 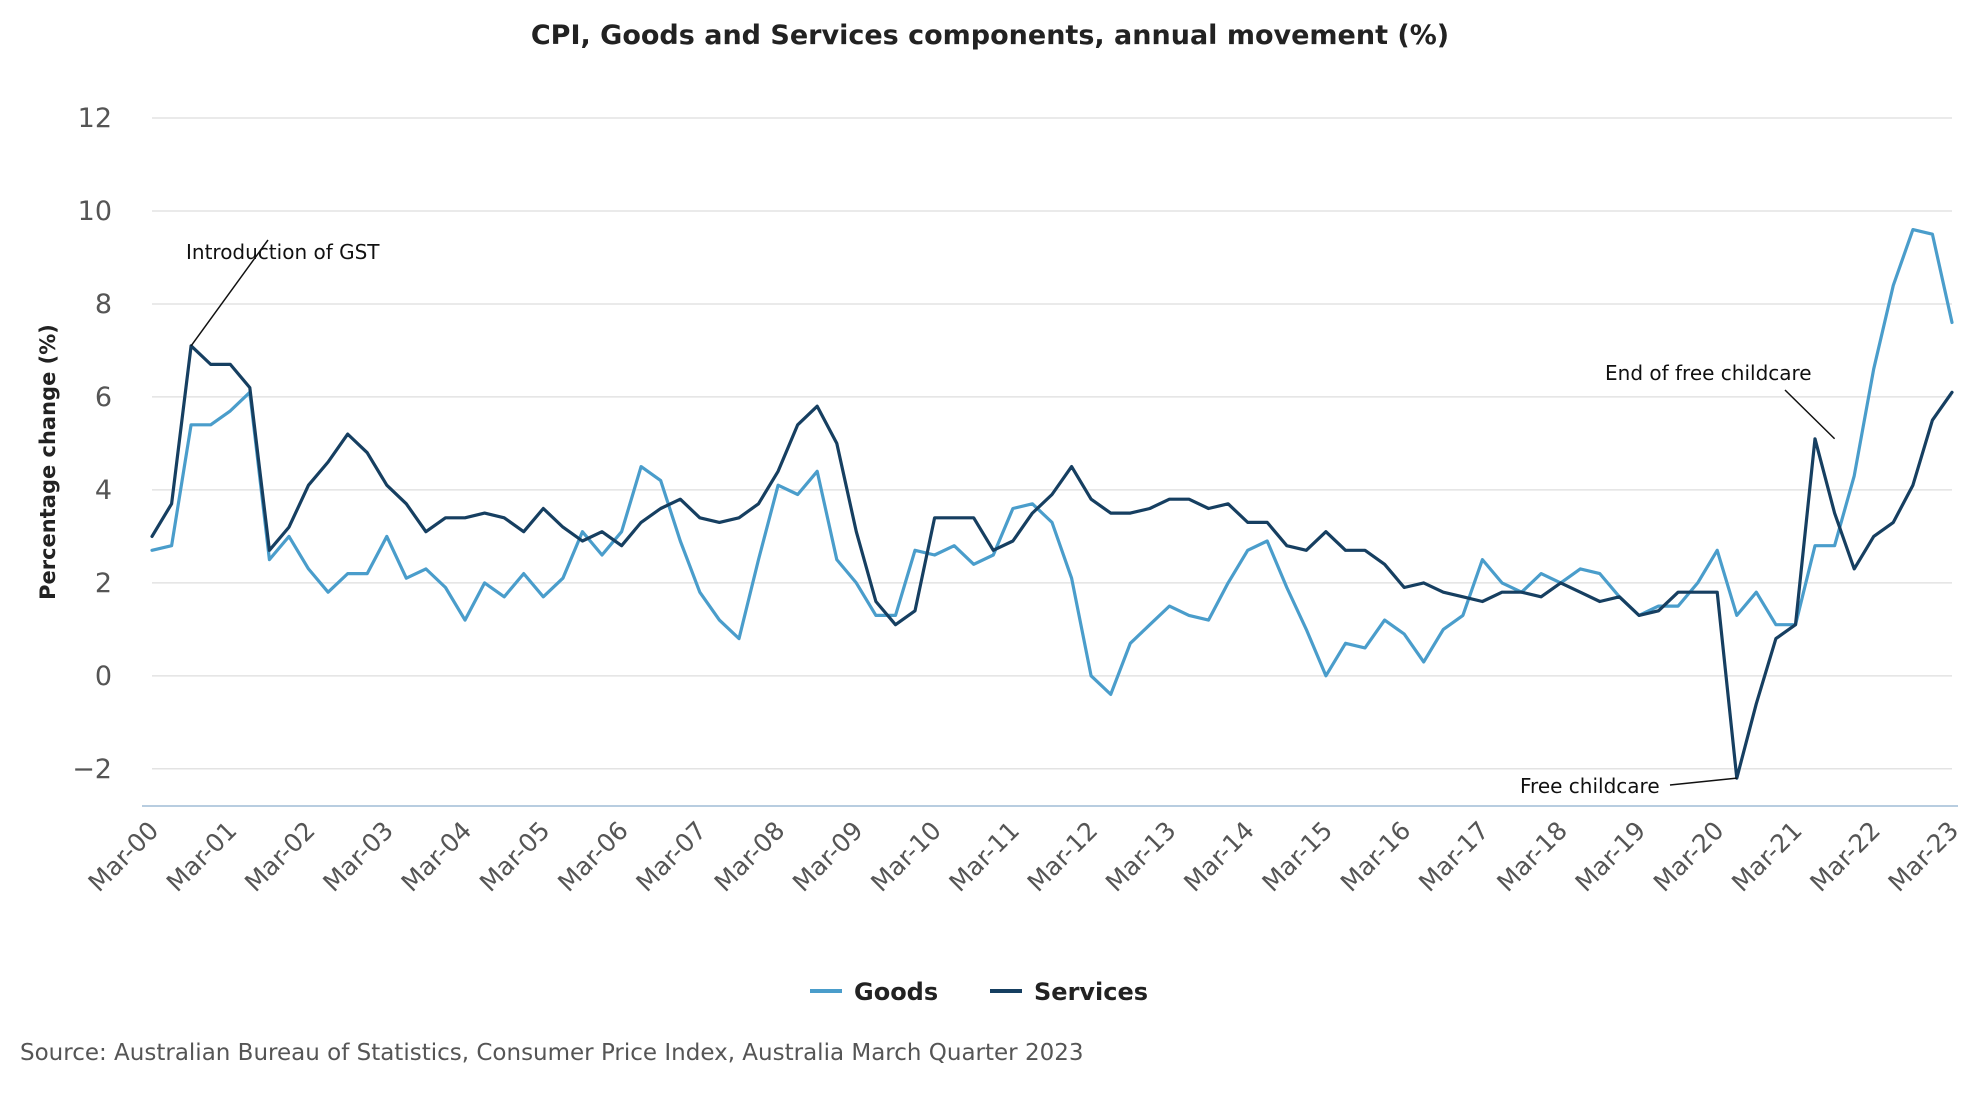 What do you see at coordinates (671, 857) in the screenshot?
I see `x-tick-label: Mar-07` at bounding box center [671, 857].